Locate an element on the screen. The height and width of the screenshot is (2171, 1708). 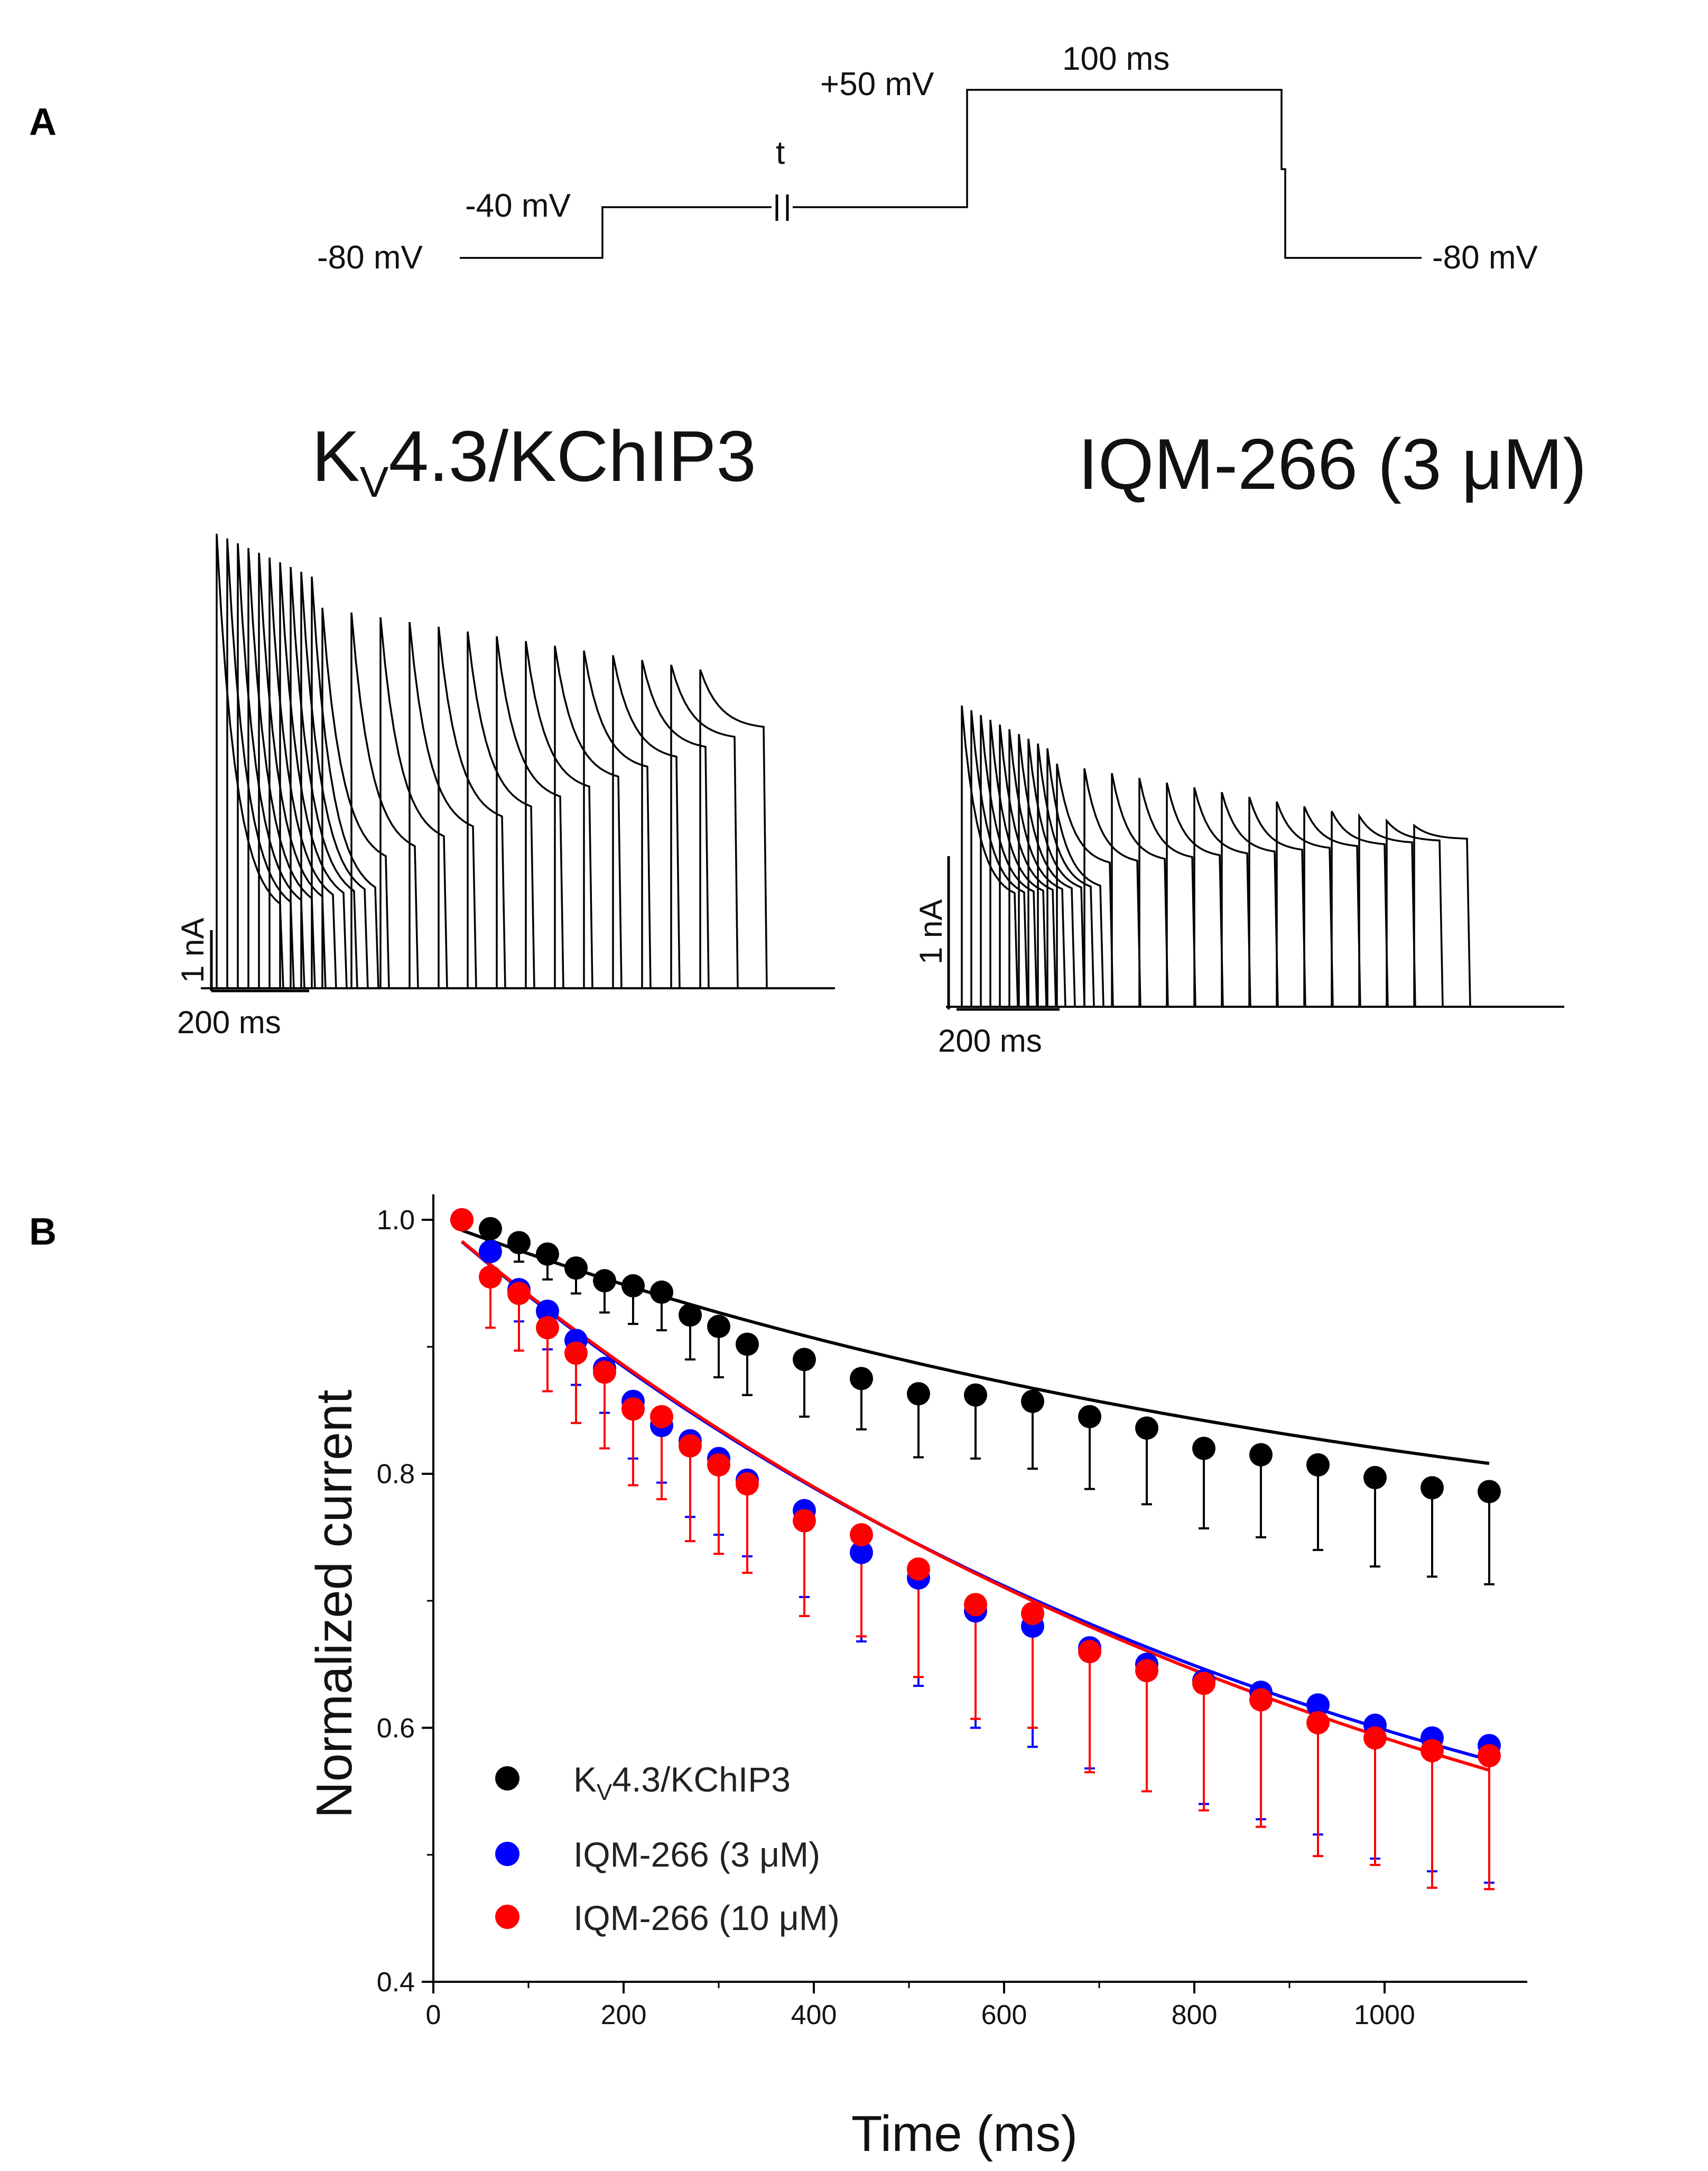
control-current-traces is located at coordinates (518, 761).